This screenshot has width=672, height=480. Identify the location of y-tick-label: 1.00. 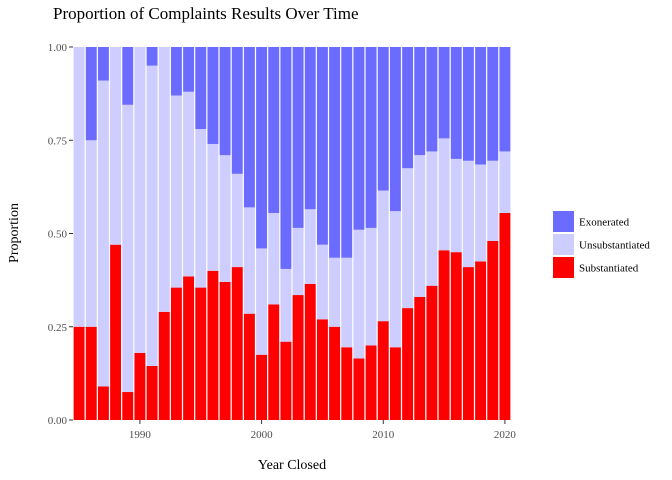
(58, 48).